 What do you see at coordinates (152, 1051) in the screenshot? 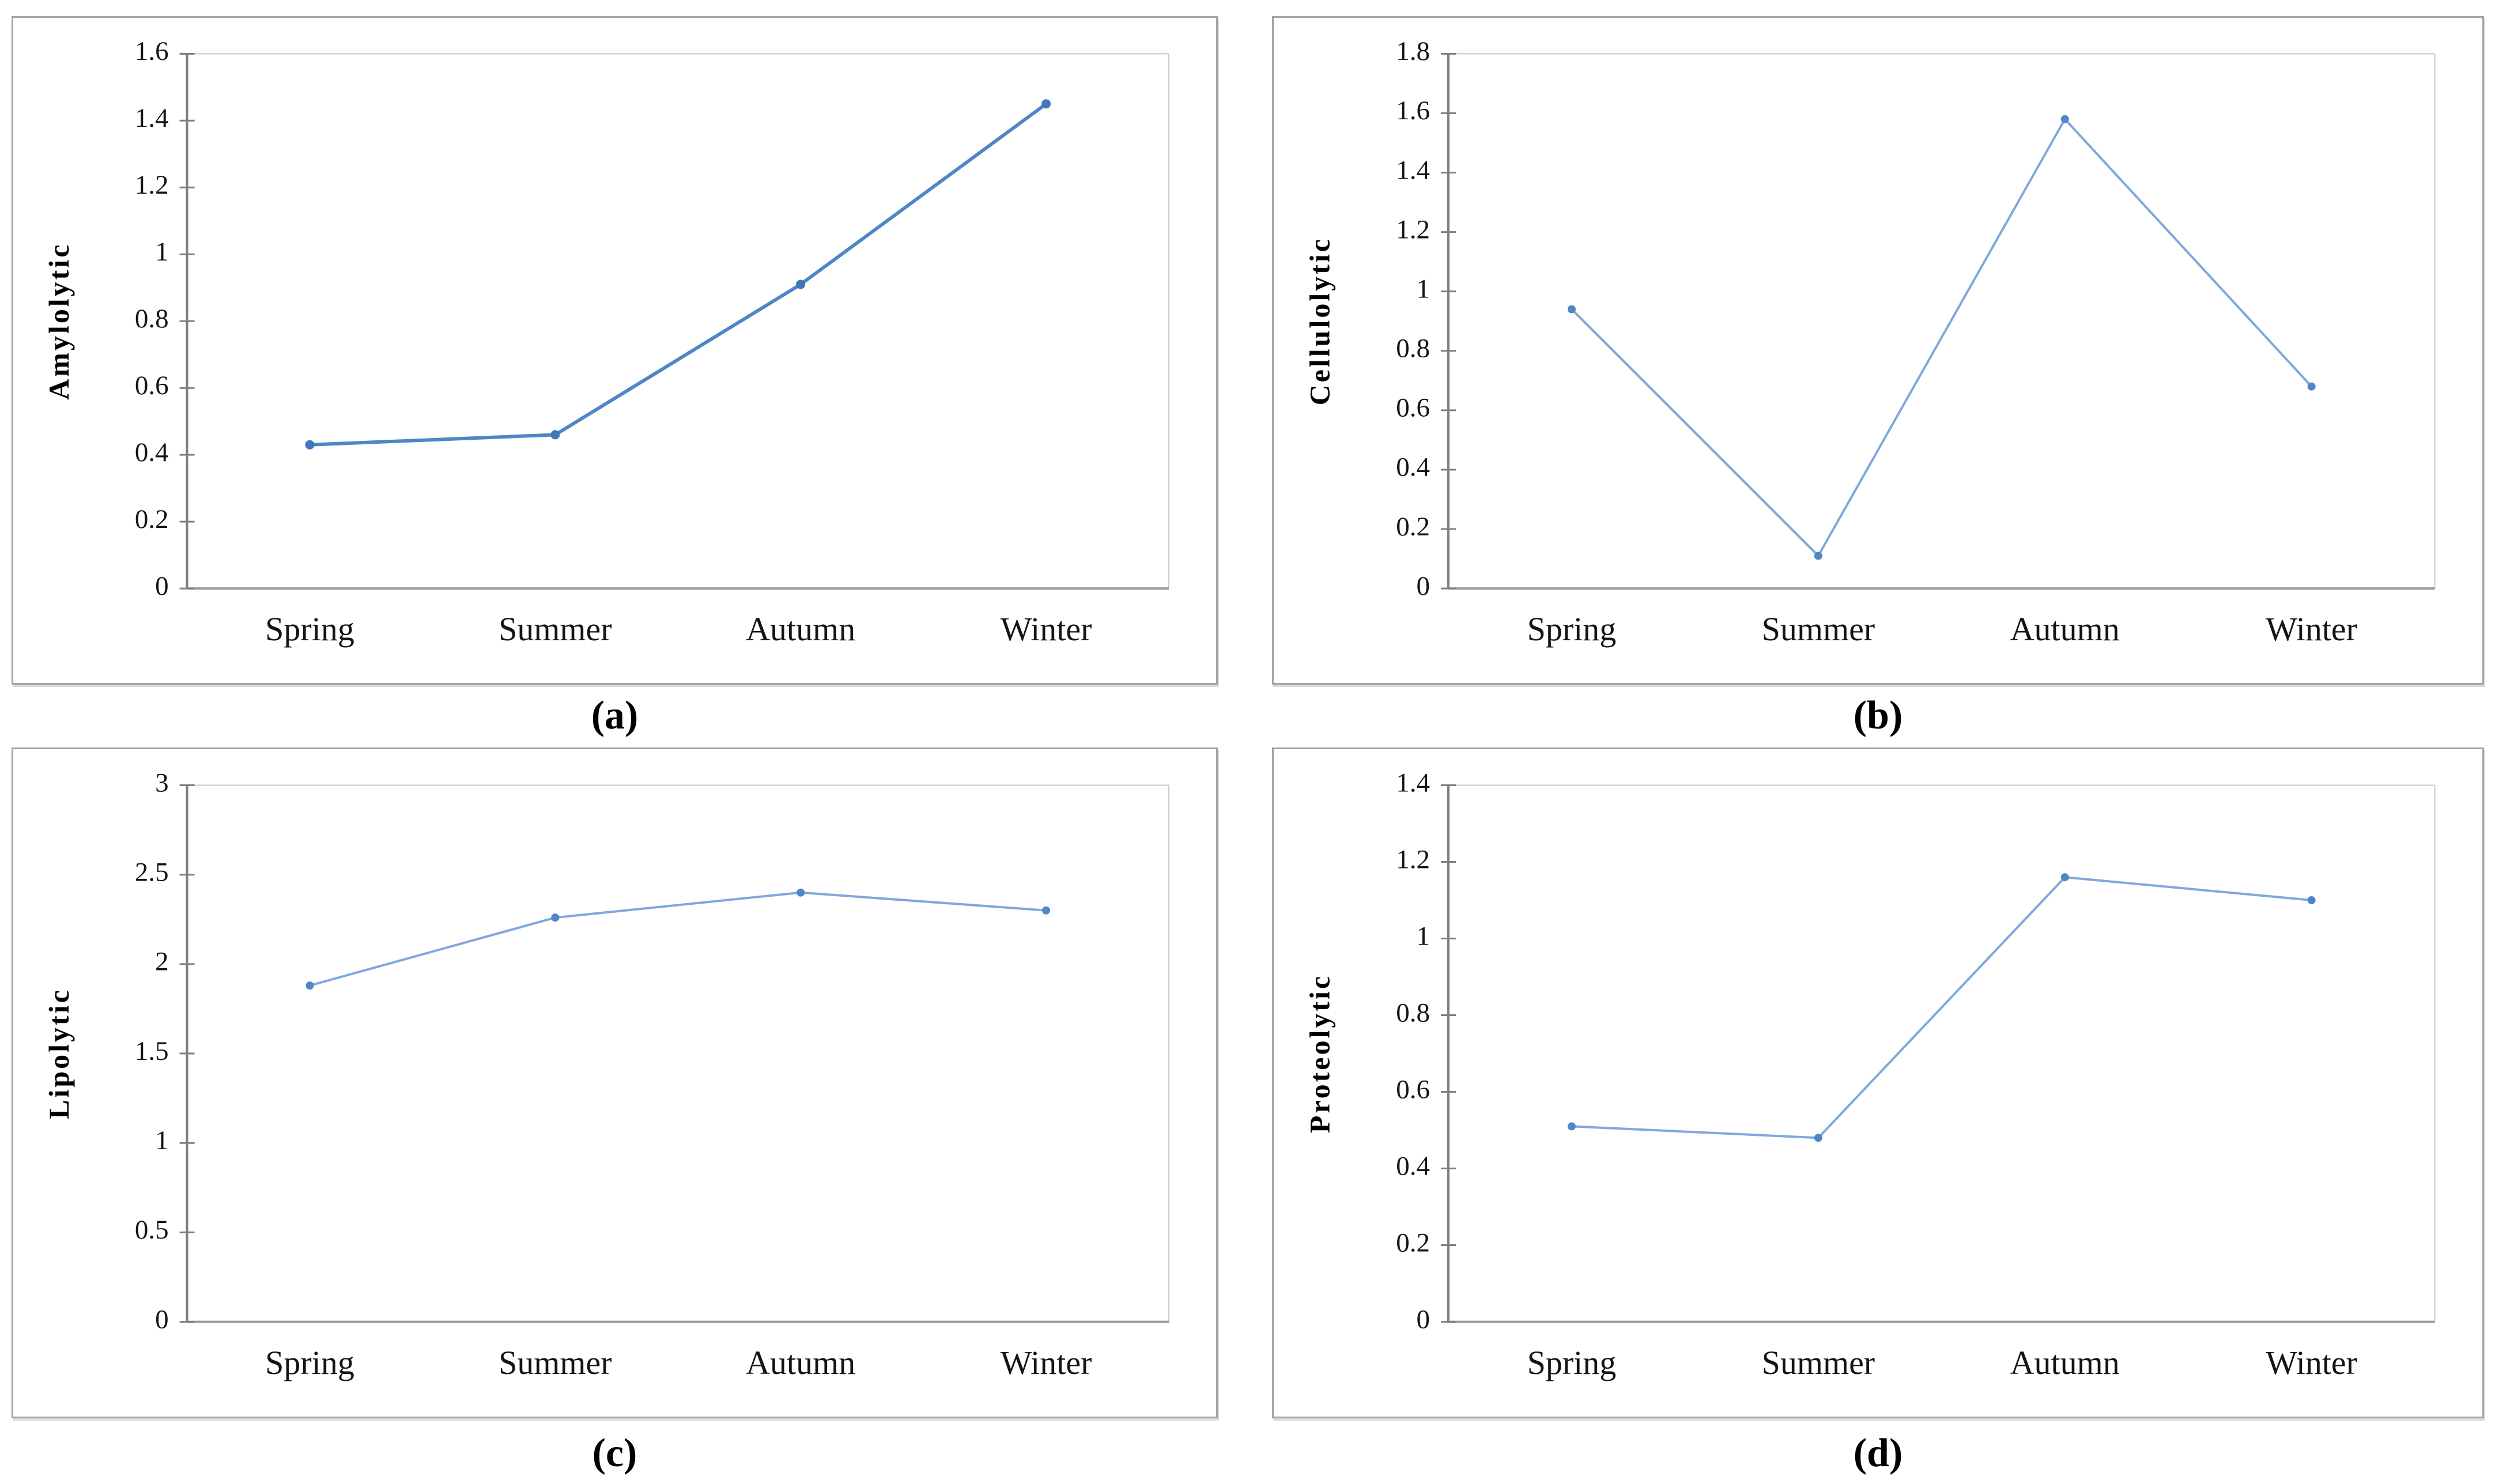
I see `y-tick-label: 1.5` at bounding box center [152, 1051].